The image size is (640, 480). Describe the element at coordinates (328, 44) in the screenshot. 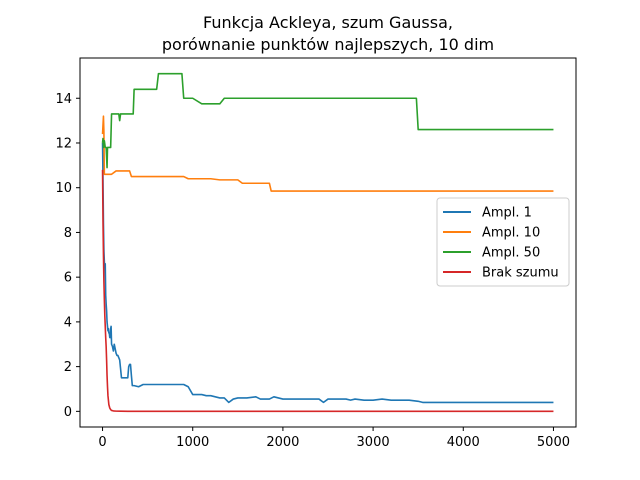

I see `chart-title-line-2: porównanie punktów najlepszych, 10 dim` at that location.